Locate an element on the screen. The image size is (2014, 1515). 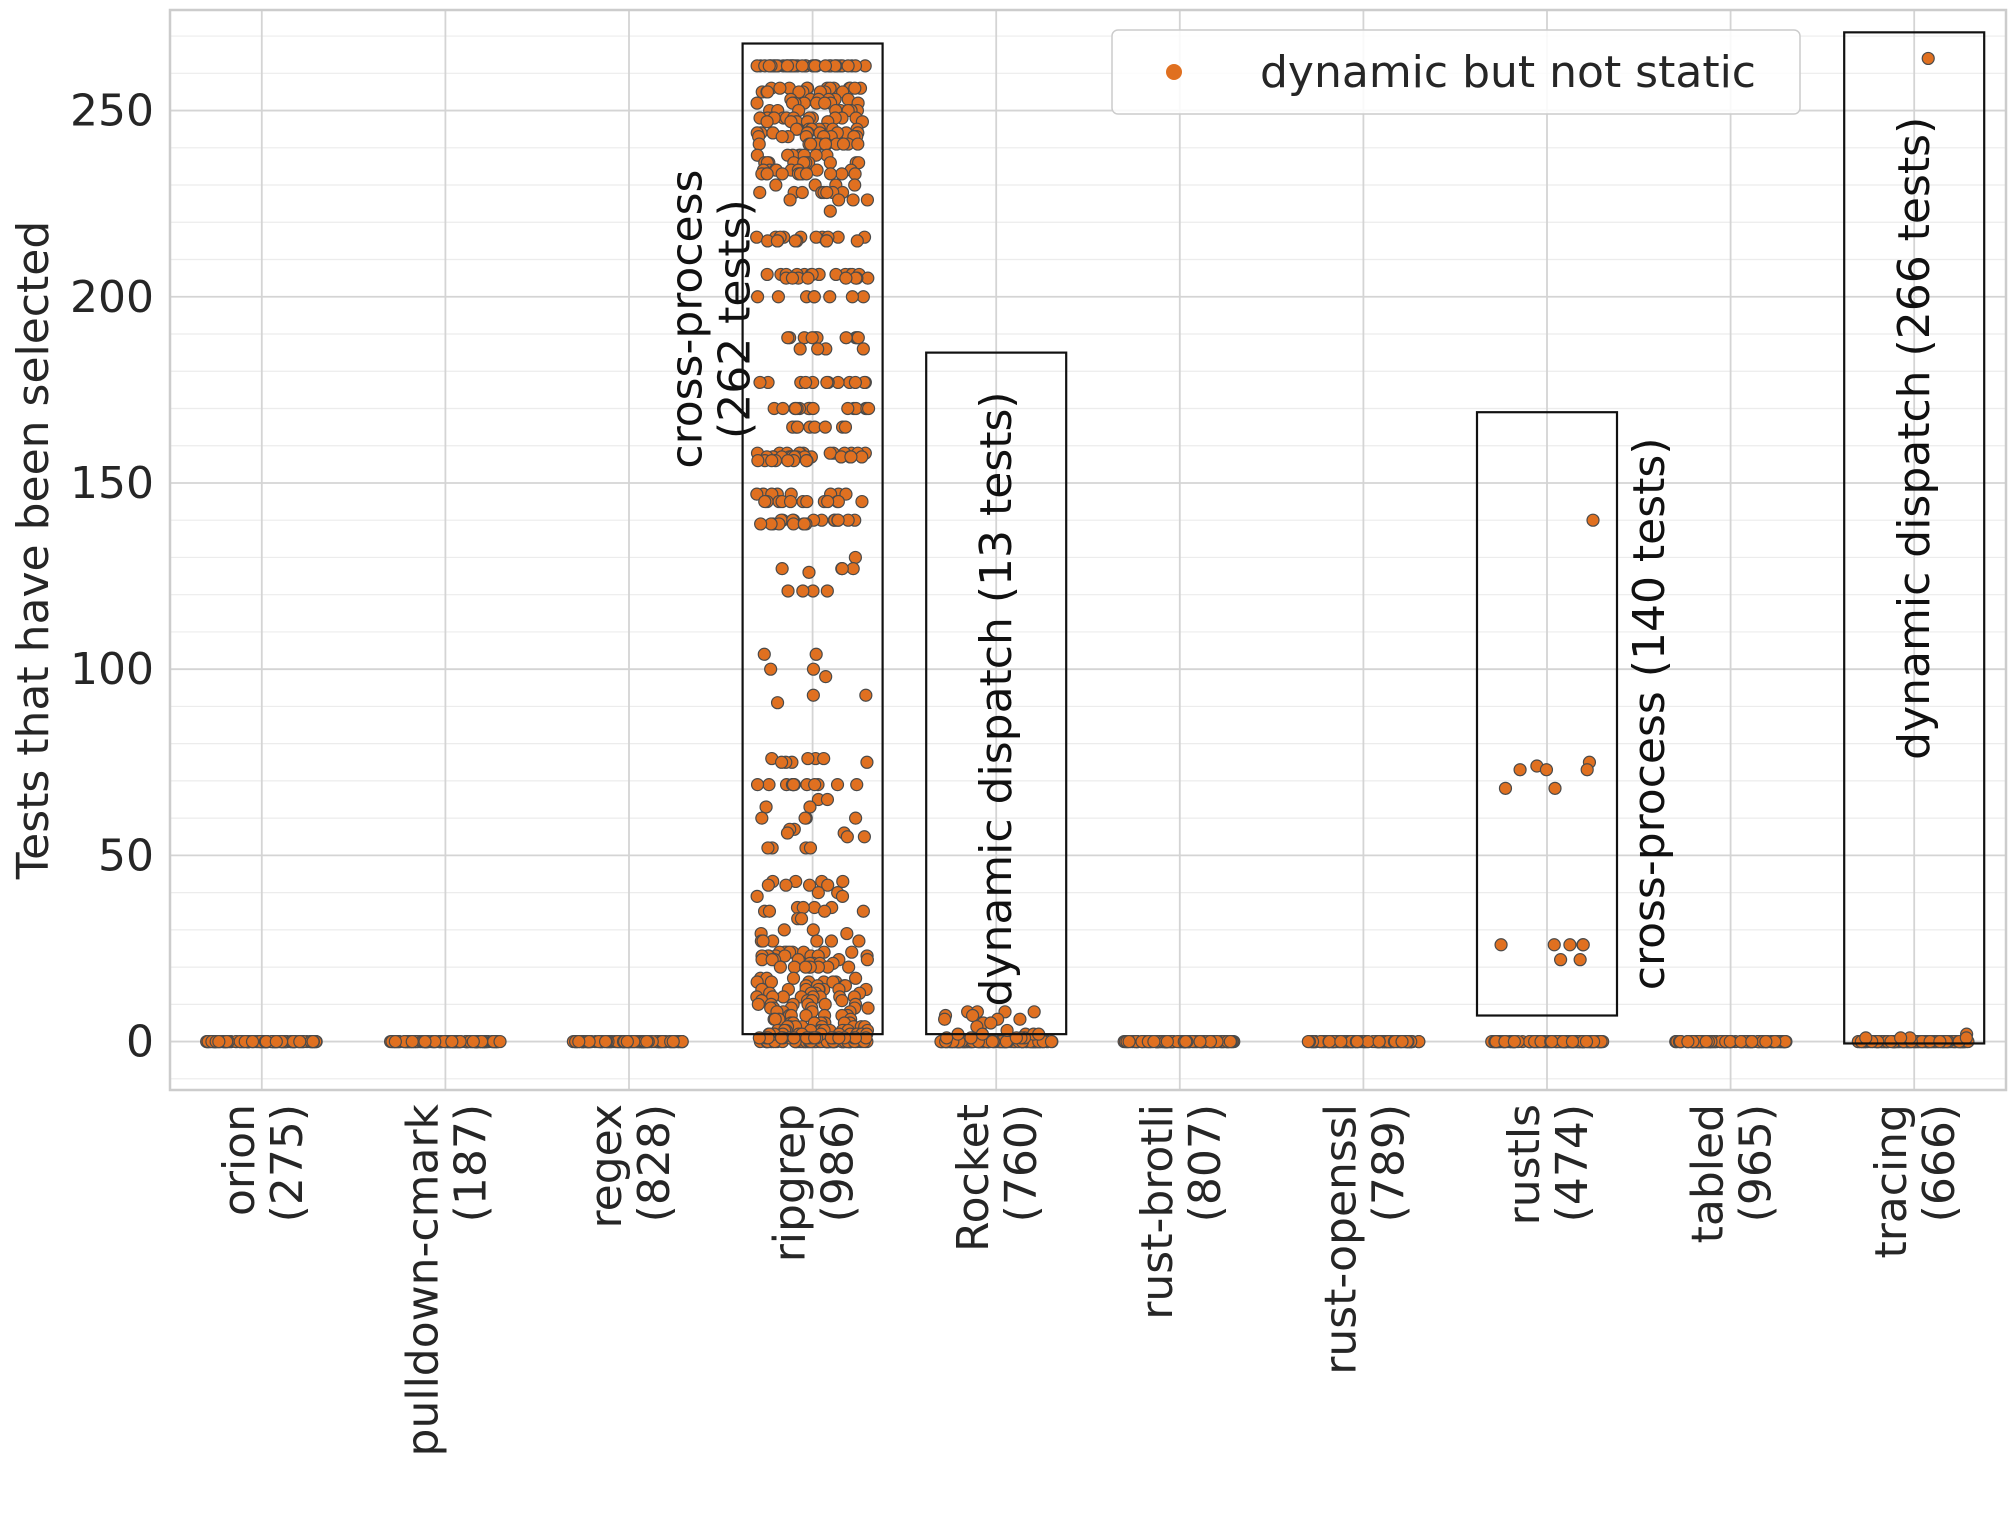
legend-marker is located at coordinates (1174, 72).